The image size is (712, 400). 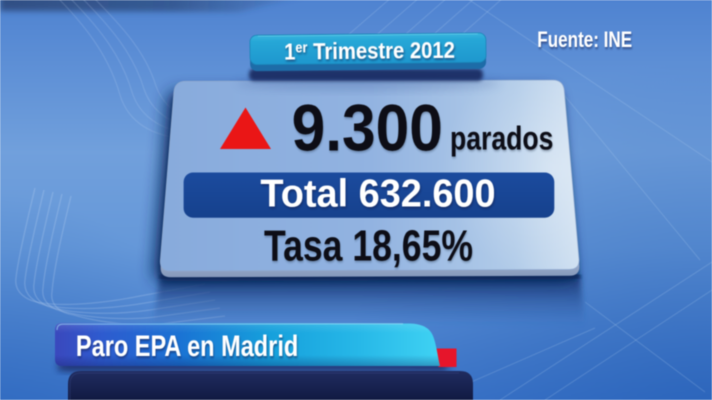 I want to click on svg-text: Total 632.600, so click(x=377, y=194).